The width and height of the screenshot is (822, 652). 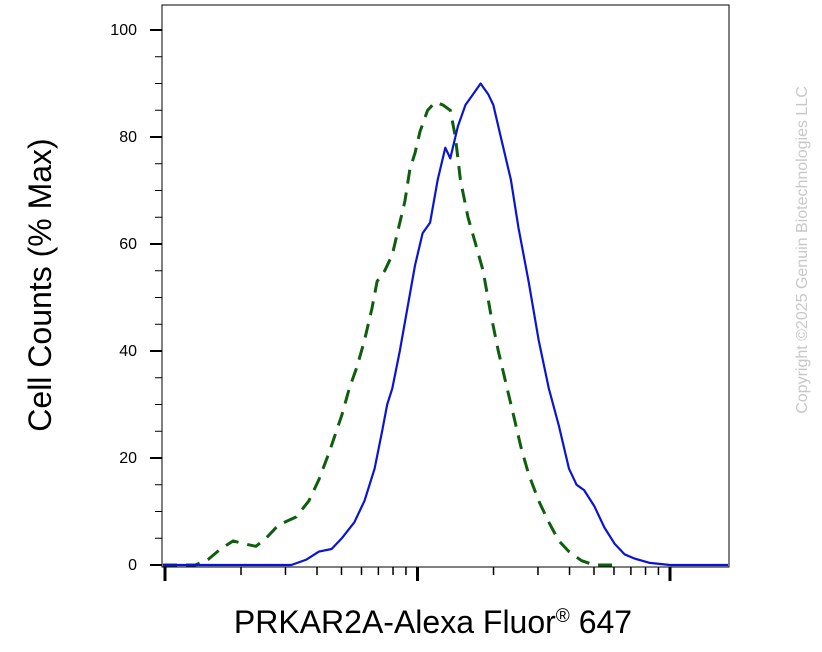 I want to click on x-axis-title-suffix: 647, so click(x=601, y=622).